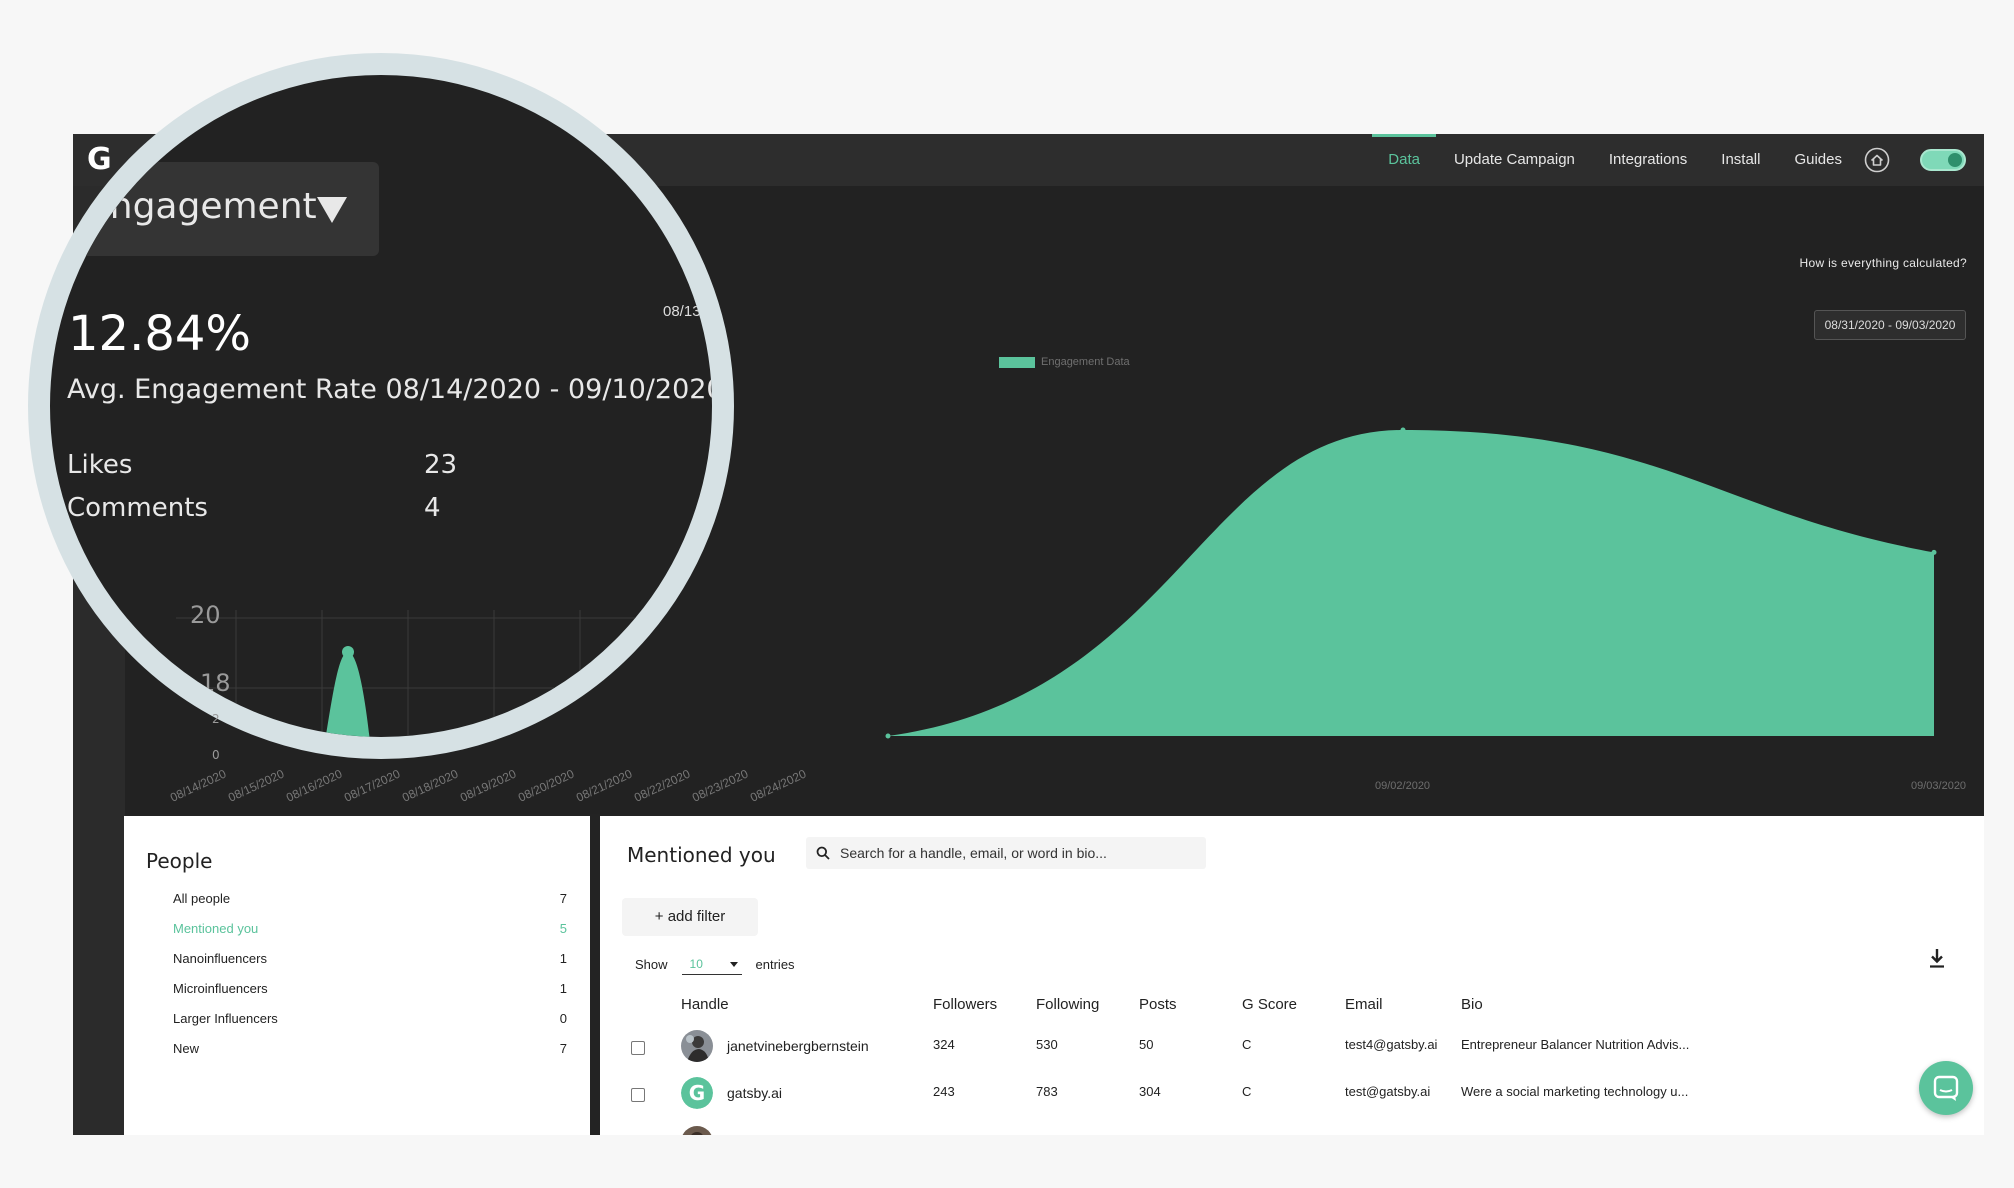 The width and height of the screenshot is (2014, 1188). I want to click on people-item-label: All people, so click(202, 898).